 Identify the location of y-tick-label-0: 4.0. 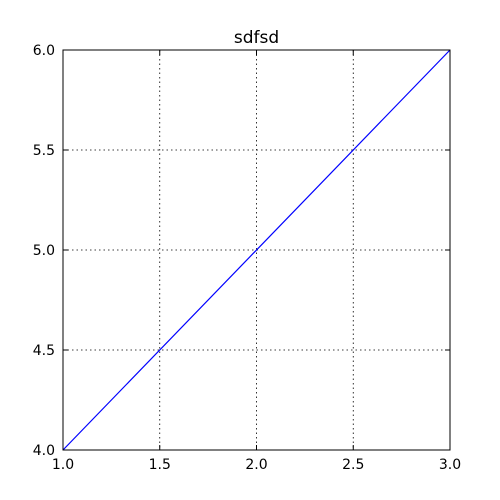
(44, 451).